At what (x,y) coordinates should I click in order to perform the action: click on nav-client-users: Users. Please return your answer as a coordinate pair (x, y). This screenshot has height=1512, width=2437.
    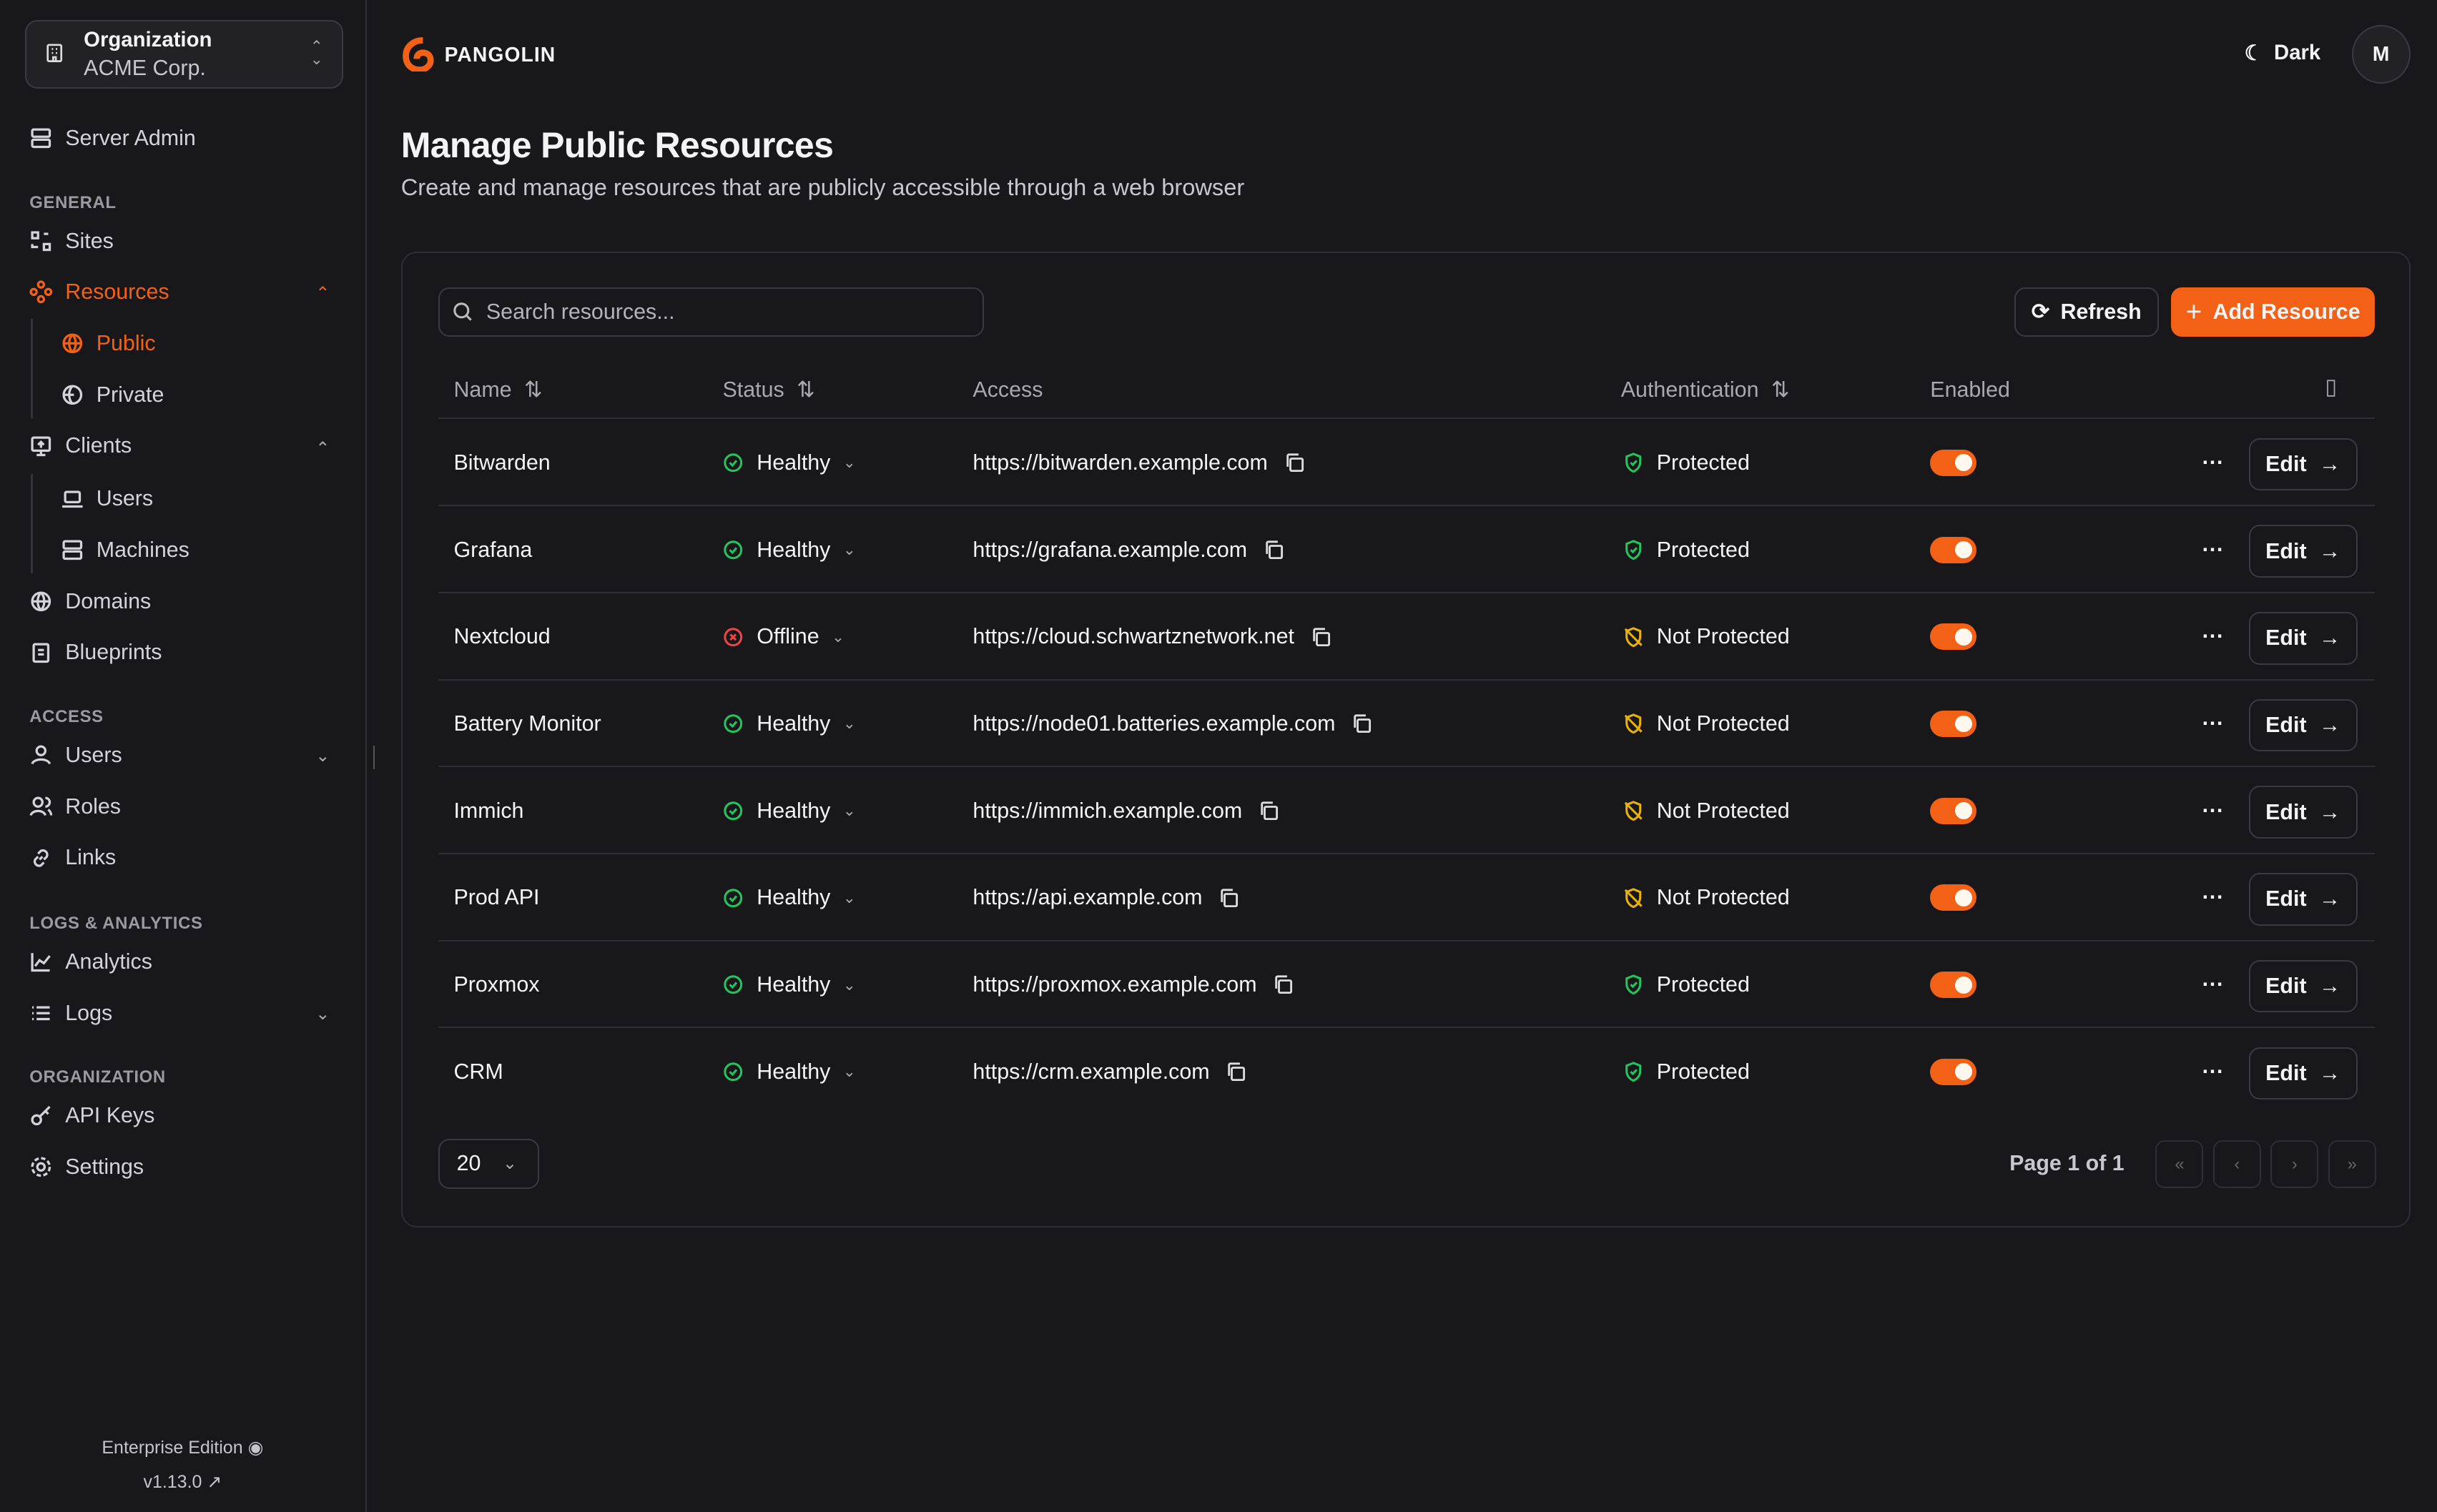
    Looking at the image, I should click on (107, 498).